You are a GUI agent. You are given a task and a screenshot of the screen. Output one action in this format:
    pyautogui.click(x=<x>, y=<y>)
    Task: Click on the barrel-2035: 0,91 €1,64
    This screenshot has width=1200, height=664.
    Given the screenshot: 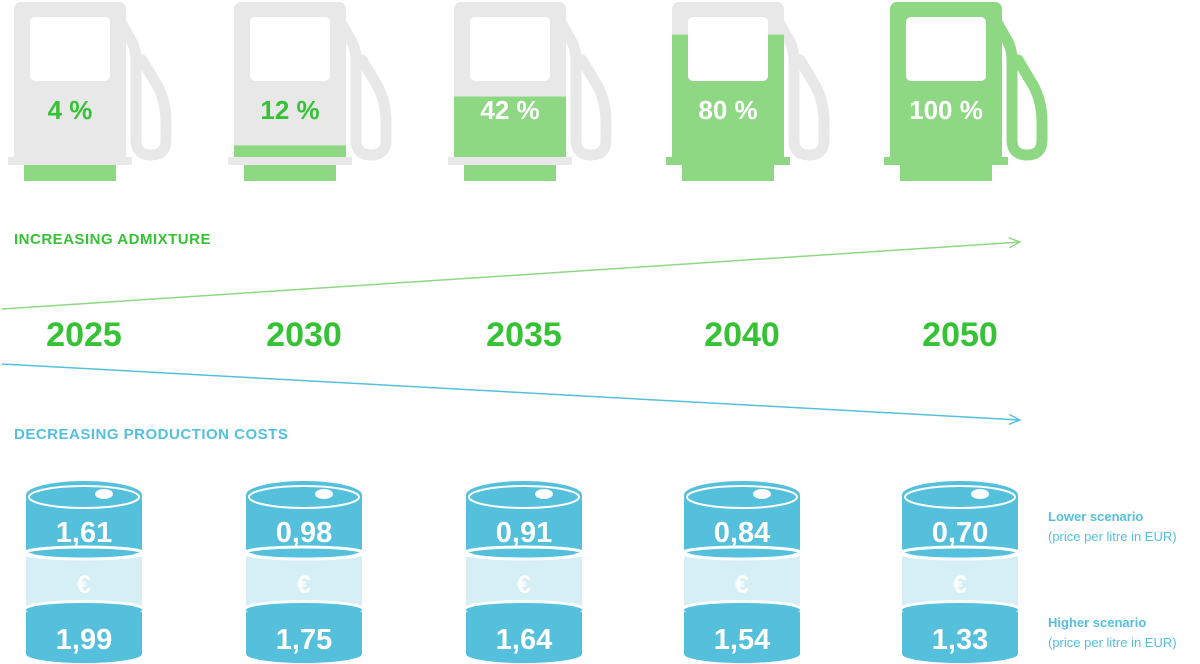 What is the action you would take?
    pyautogui.click(x=524, y=572)
    